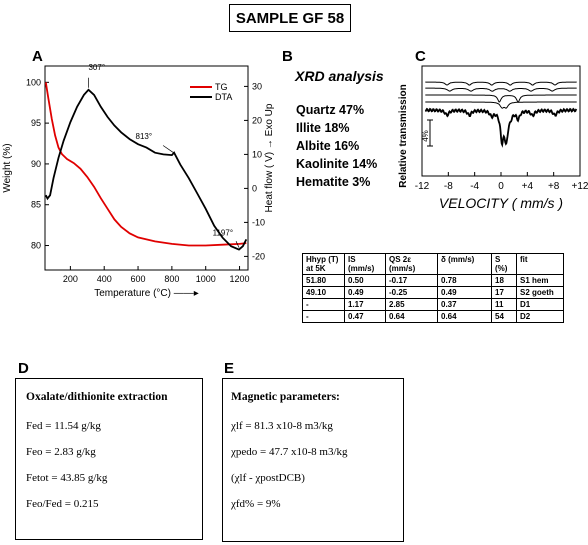 This screenshot has width=588, height=545. What do you see at coordinates (171, 279) in the screenshot?
I see `x-tick-label: 800` at bounding box center [171, 279].